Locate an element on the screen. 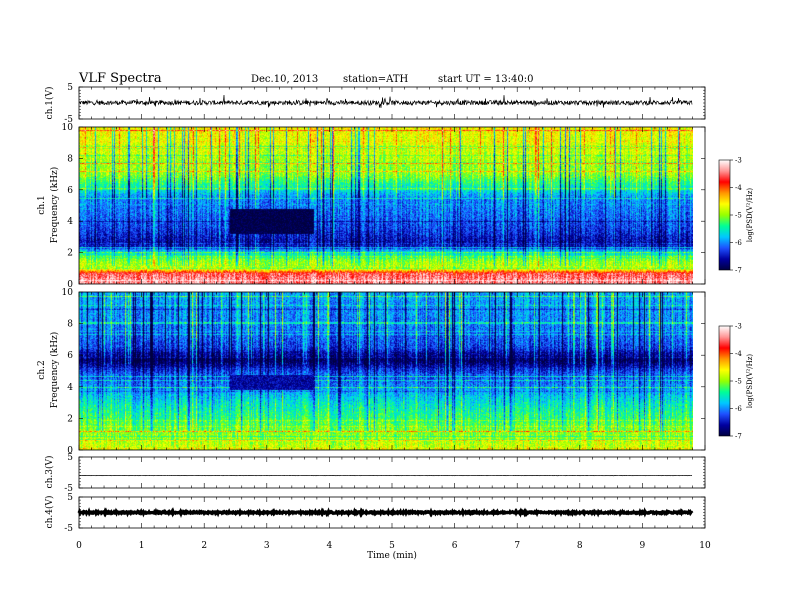 The width and height of the screenshot is (792, 612). start-ut-label: start UT = 13:40:0 is located at coordinates (485, 79).